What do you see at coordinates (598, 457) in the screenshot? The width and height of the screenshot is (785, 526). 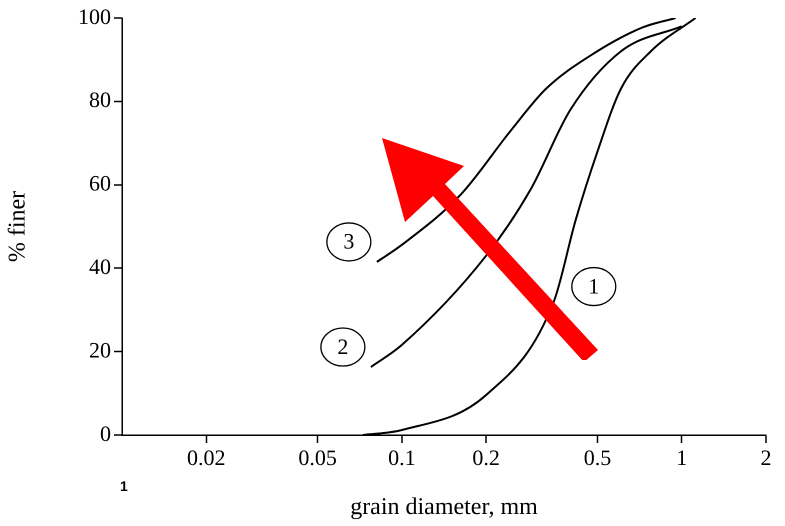 I see `x-tick-label: 0.5` at bounding box center [598, 457].